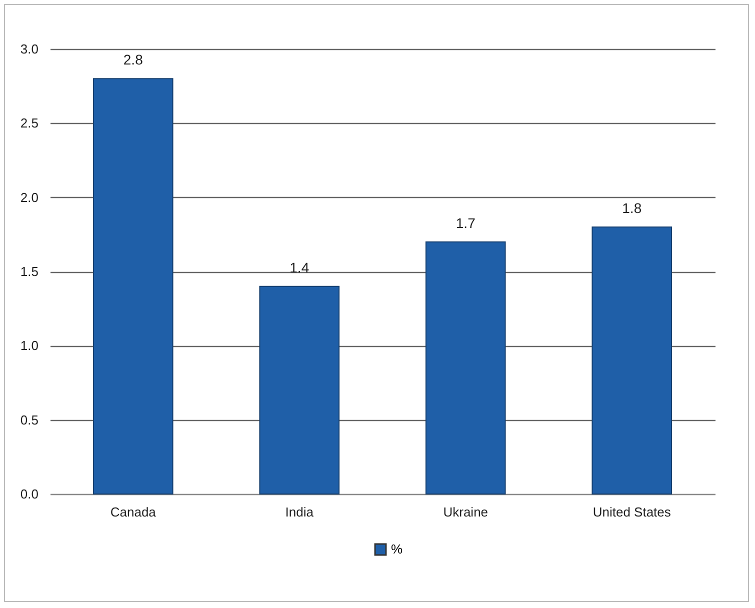 Image resolution: width=755 pixels, height=608 pixels. I want to click on y-tick-label: 2.0, so click(29, 197).